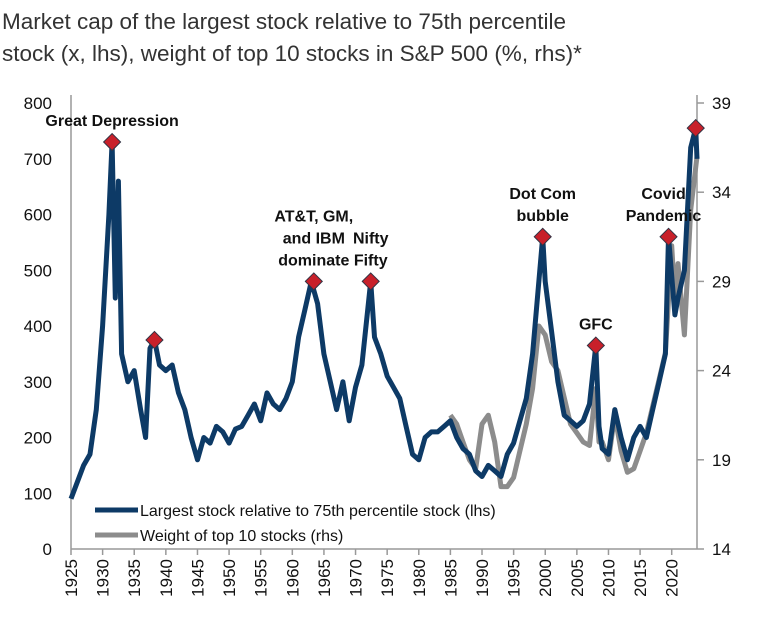 The height and width of the screenshot is (622, 757). Describe the element at coordinates (672, 578) in the screenshot. I see `x-tick-label: 2020` at that location.